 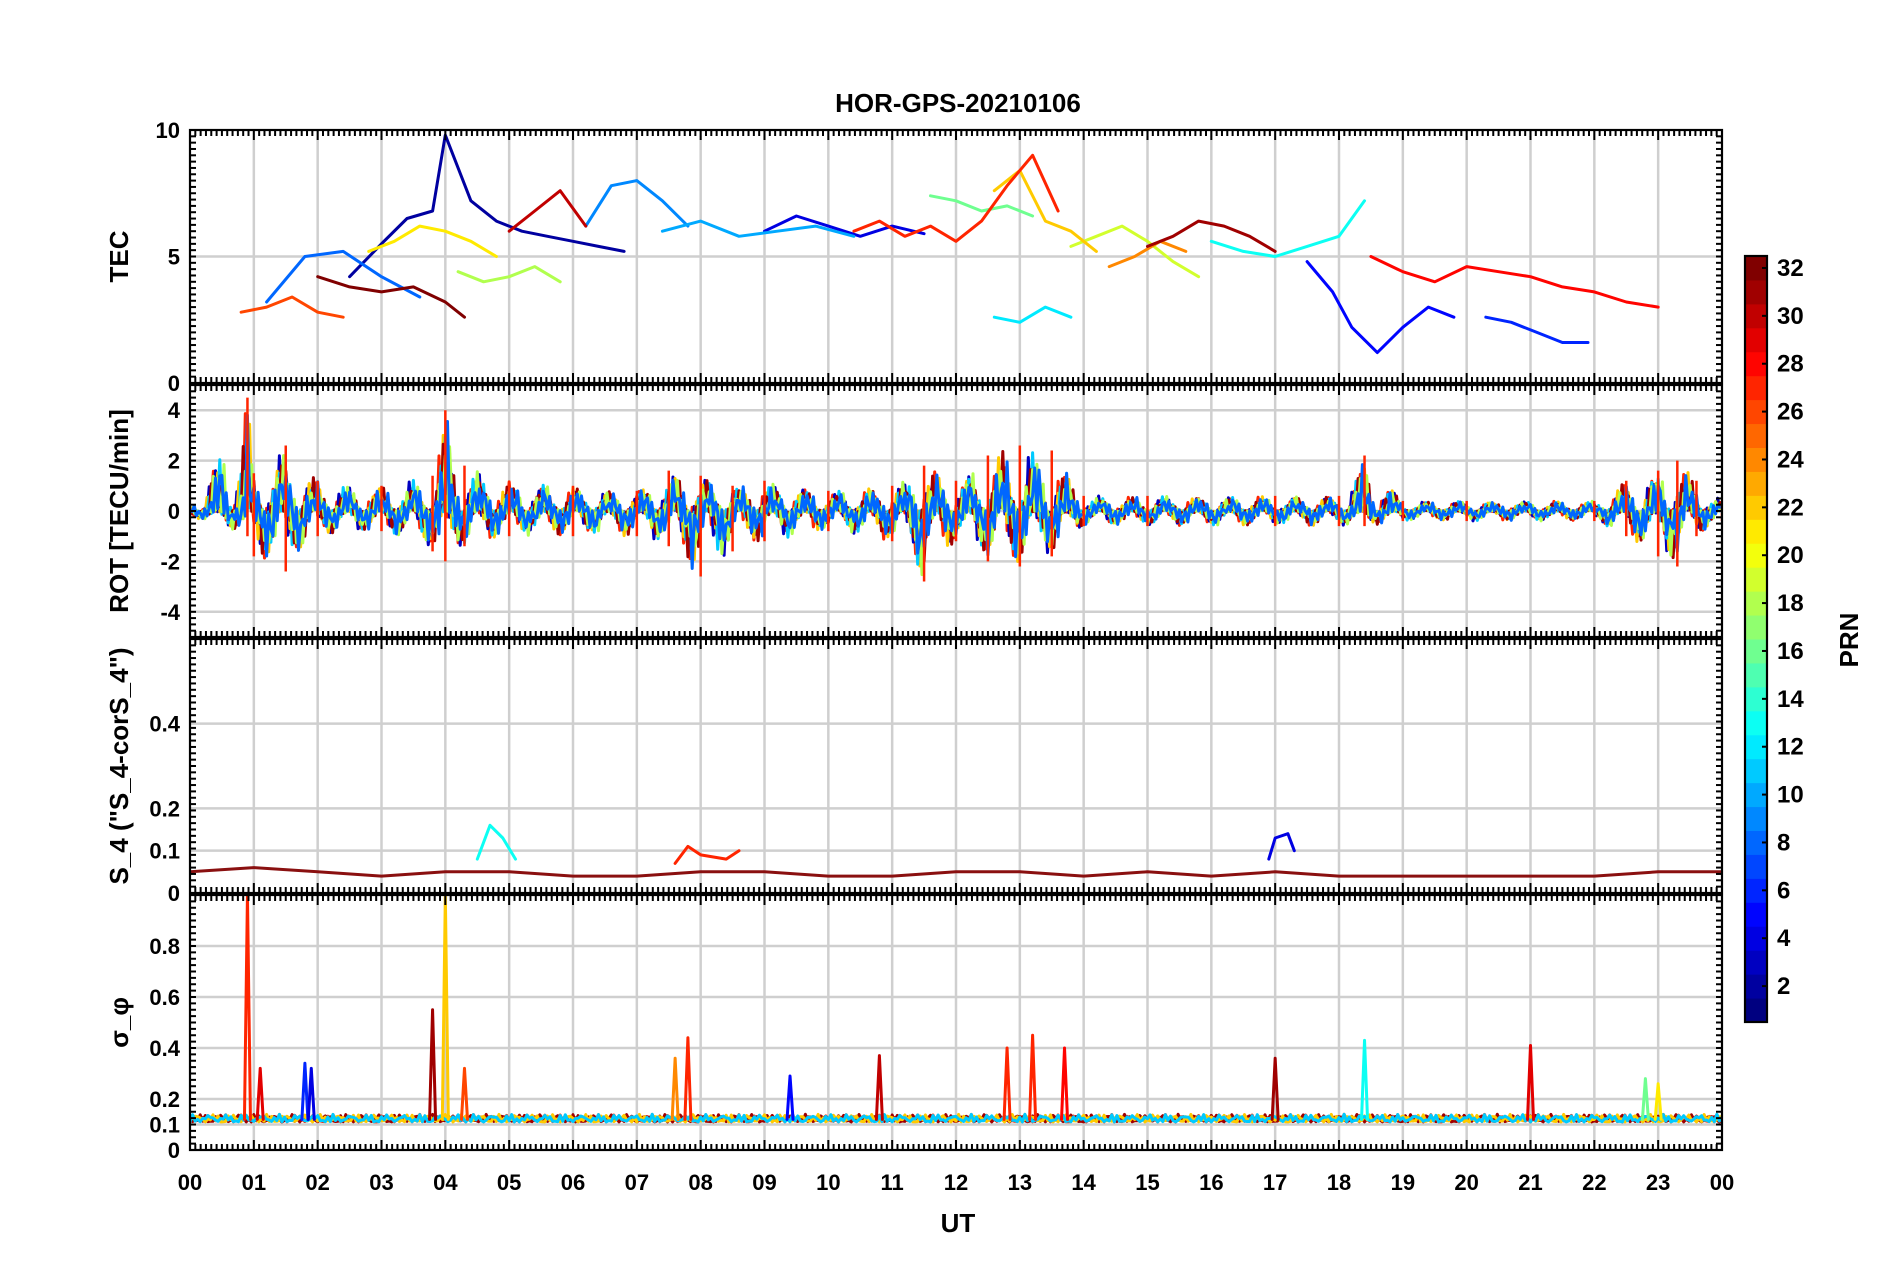 What do you see at coordinates (164, 851) in the screenshot?
I see `y-tick-label: 0.1` at bounding box center [164, 851].